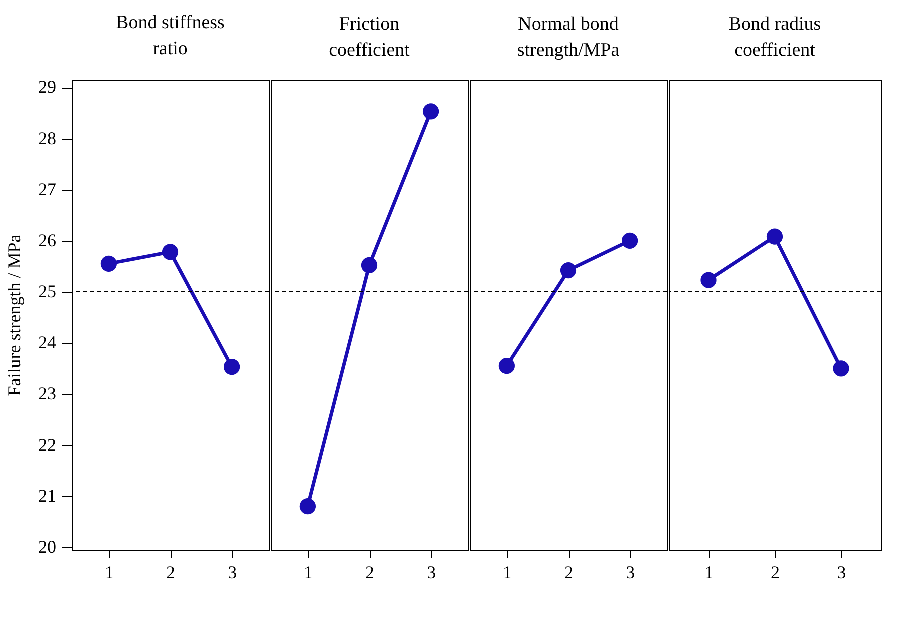  Describe the element at coordinates (47, 138) in the screenshot. I see `y-tick-label: 28` at that location.